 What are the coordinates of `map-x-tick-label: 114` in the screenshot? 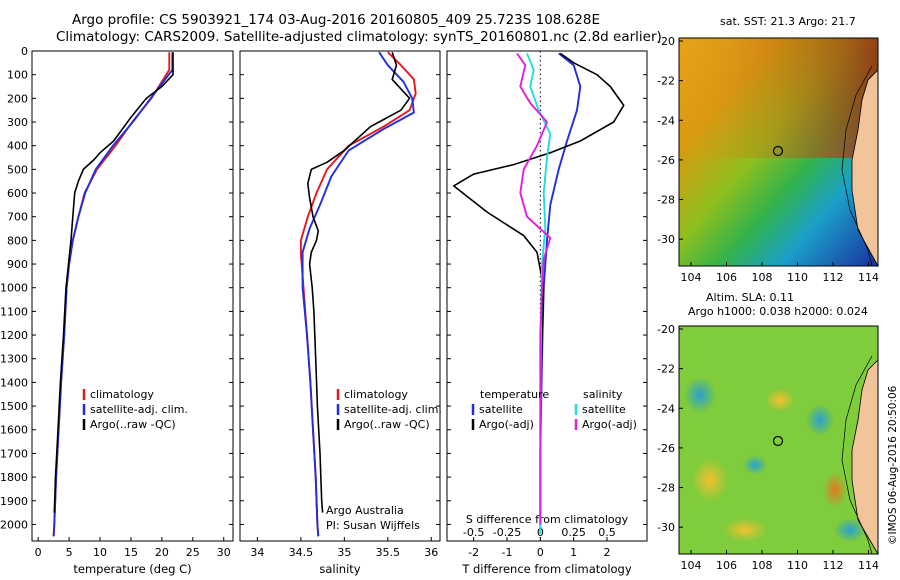 It's located at (868, 277).